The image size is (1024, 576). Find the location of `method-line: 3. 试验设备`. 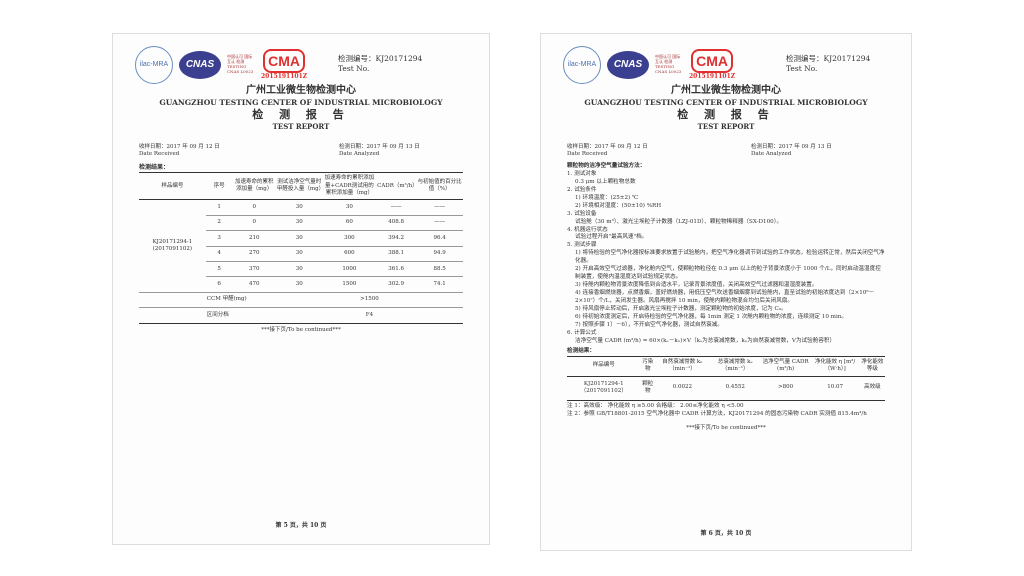

method-line: 3. 试验设备 is located at coordinates (582, 213).